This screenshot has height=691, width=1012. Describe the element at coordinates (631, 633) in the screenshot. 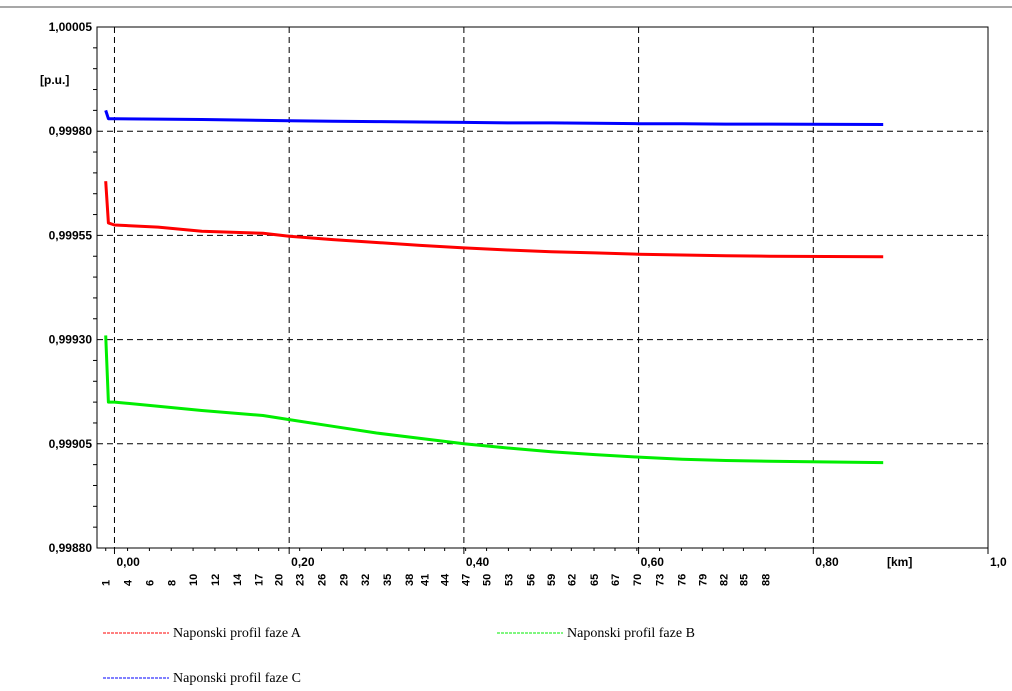

I see `legend-label: Naponski profil faze B` at that location.